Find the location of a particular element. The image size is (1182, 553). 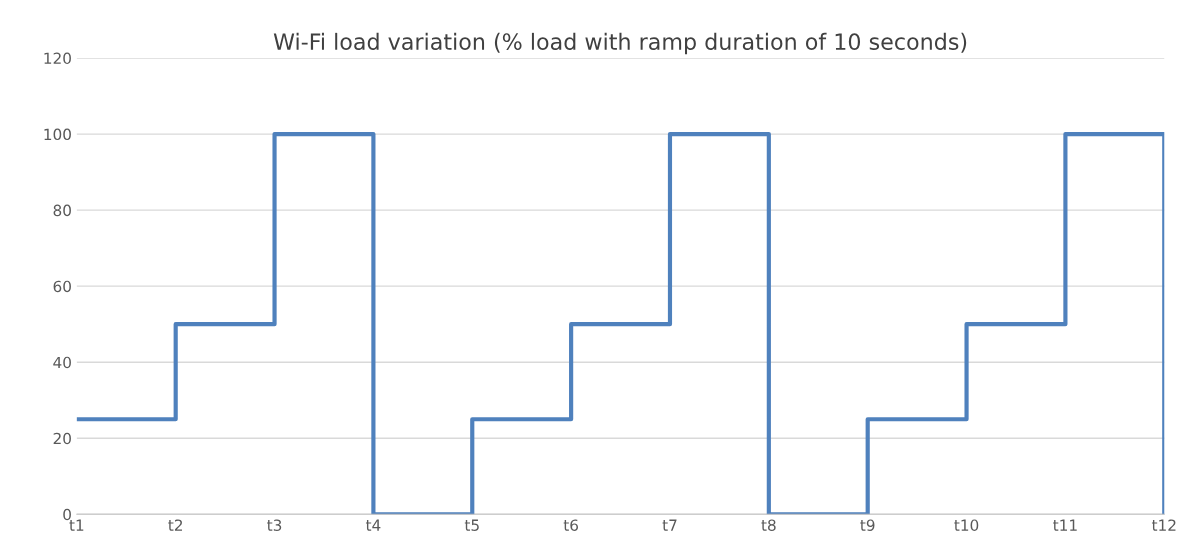

chart-title: Wi-Fi load variation (% load with ramp duration of 10 seconds) is located at coordinates (620, 43).